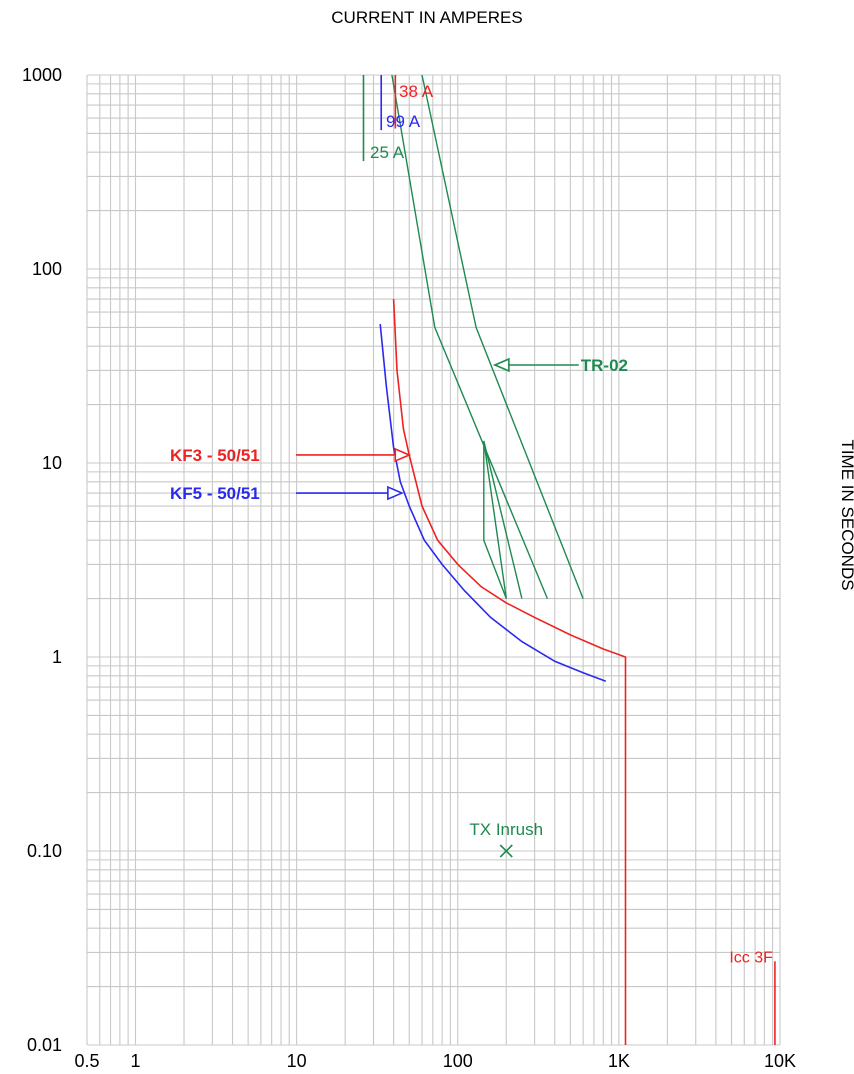  I want to click on series-kf5-50-51-curve, so click(493, 503).